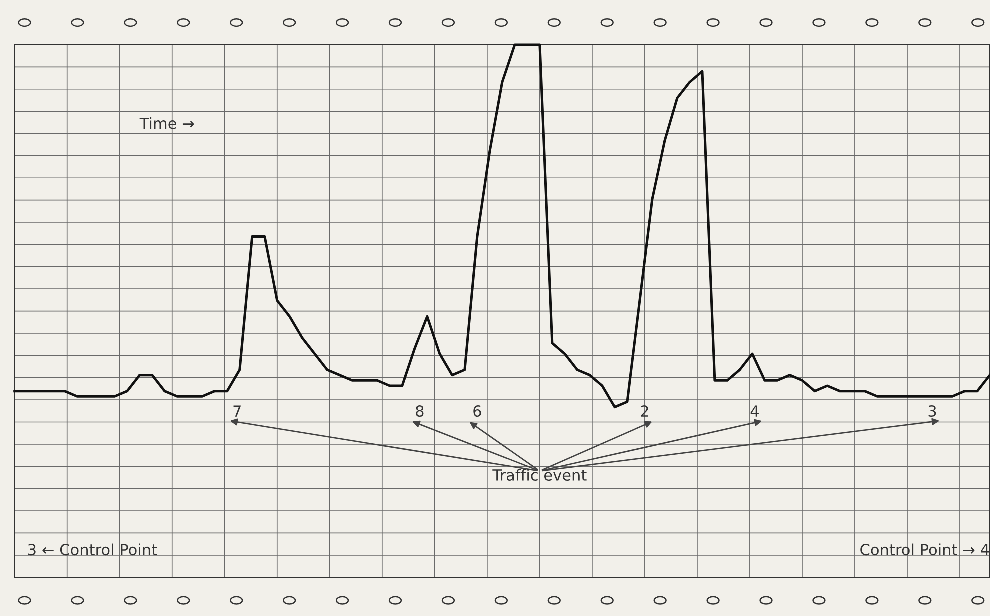 Image resolution: width=990 pixels, height=616 pixels. Describe the element at coordinates (932, 412) in the screenshot. I see `annotation: 3` at that location.